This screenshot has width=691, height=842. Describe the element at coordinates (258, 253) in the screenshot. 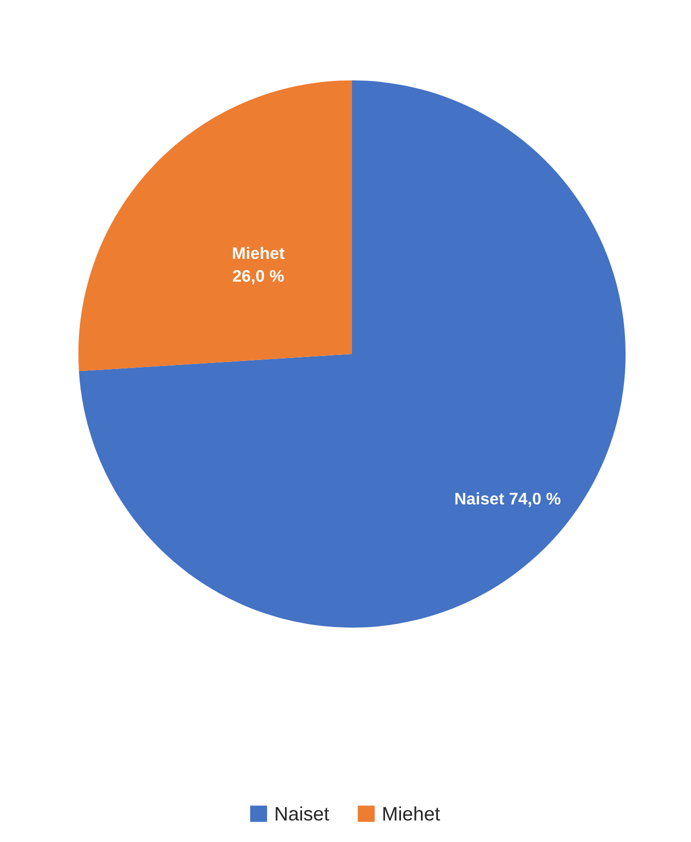

I see `slice-label: Miehet` at that location.